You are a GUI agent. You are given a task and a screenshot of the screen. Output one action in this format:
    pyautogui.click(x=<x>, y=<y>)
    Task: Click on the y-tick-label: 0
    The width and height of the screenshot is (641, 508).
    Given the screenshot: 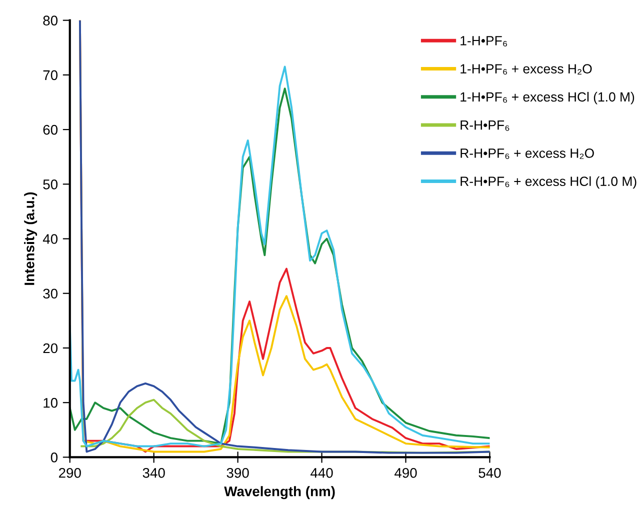 What is the action you would take?
    pyautogui.click(x=54, y=457)
    